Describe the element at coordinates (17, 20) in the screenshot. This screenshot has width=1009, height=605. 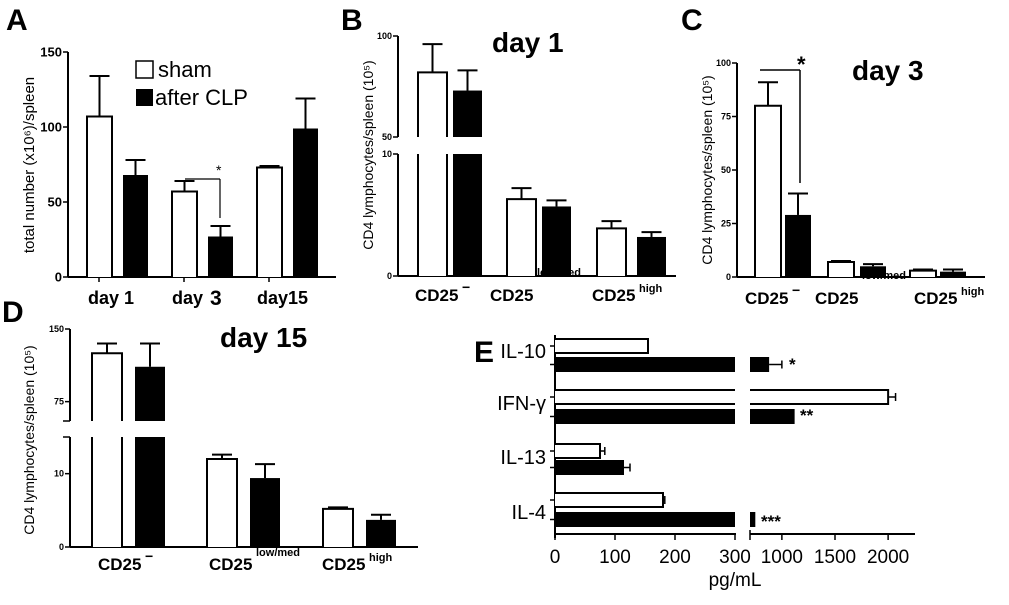
I see `panel-letter-A: A` at that location.